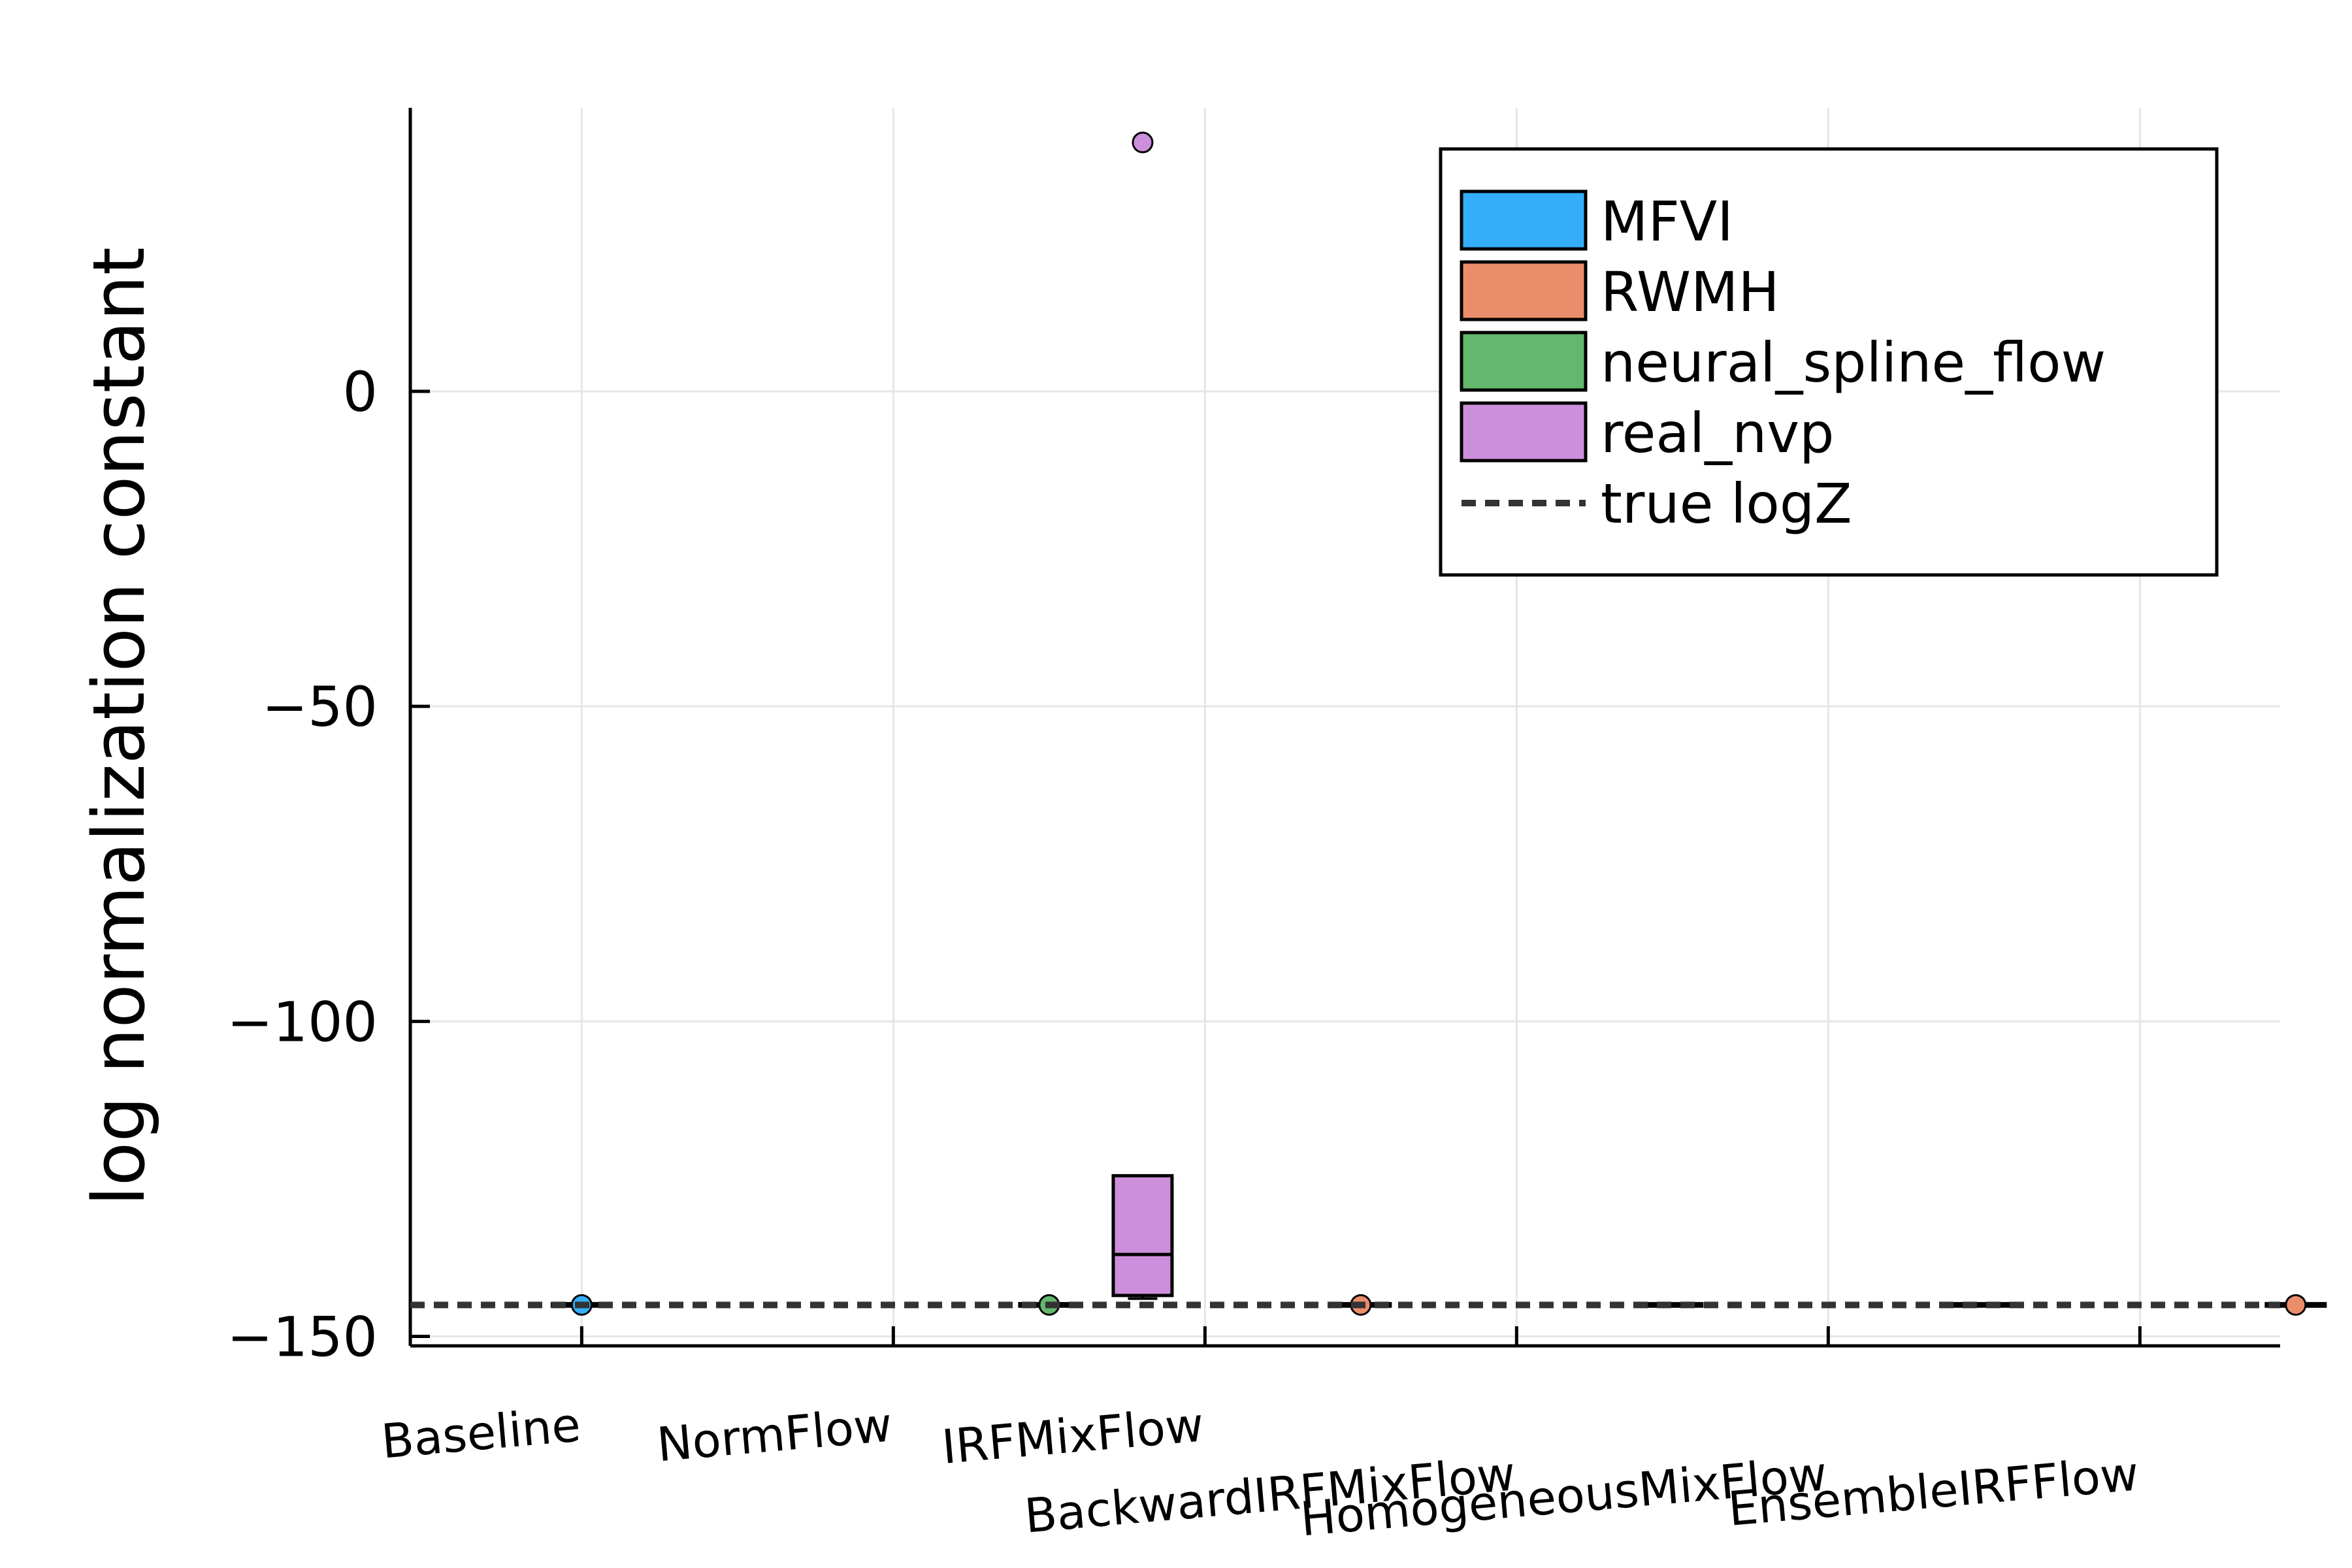 This screenshot has height=1568, width=2352. I want to click on y-ticks: 0 −50 −100 −150, so click(328, 864).